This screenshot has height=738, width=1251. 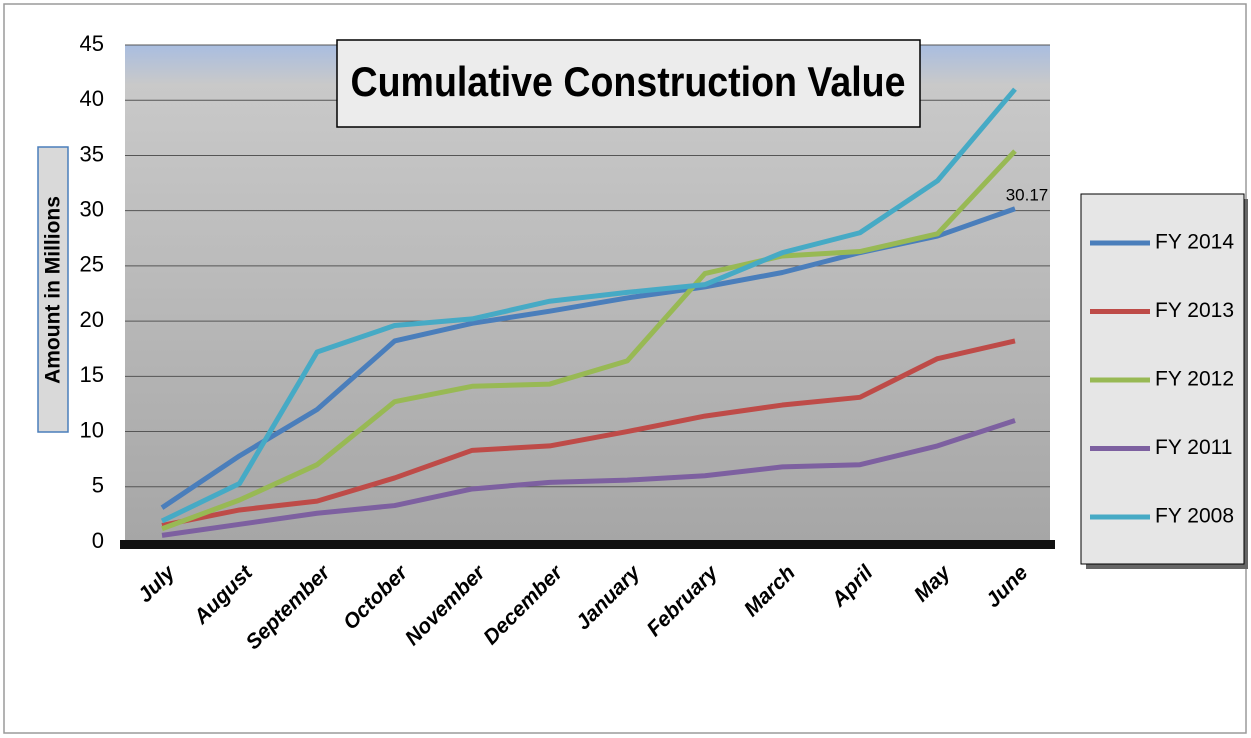 What do you see at coordinates (587, 544) in the screenshot?
I see `floor` at bounding box center [587, 544].